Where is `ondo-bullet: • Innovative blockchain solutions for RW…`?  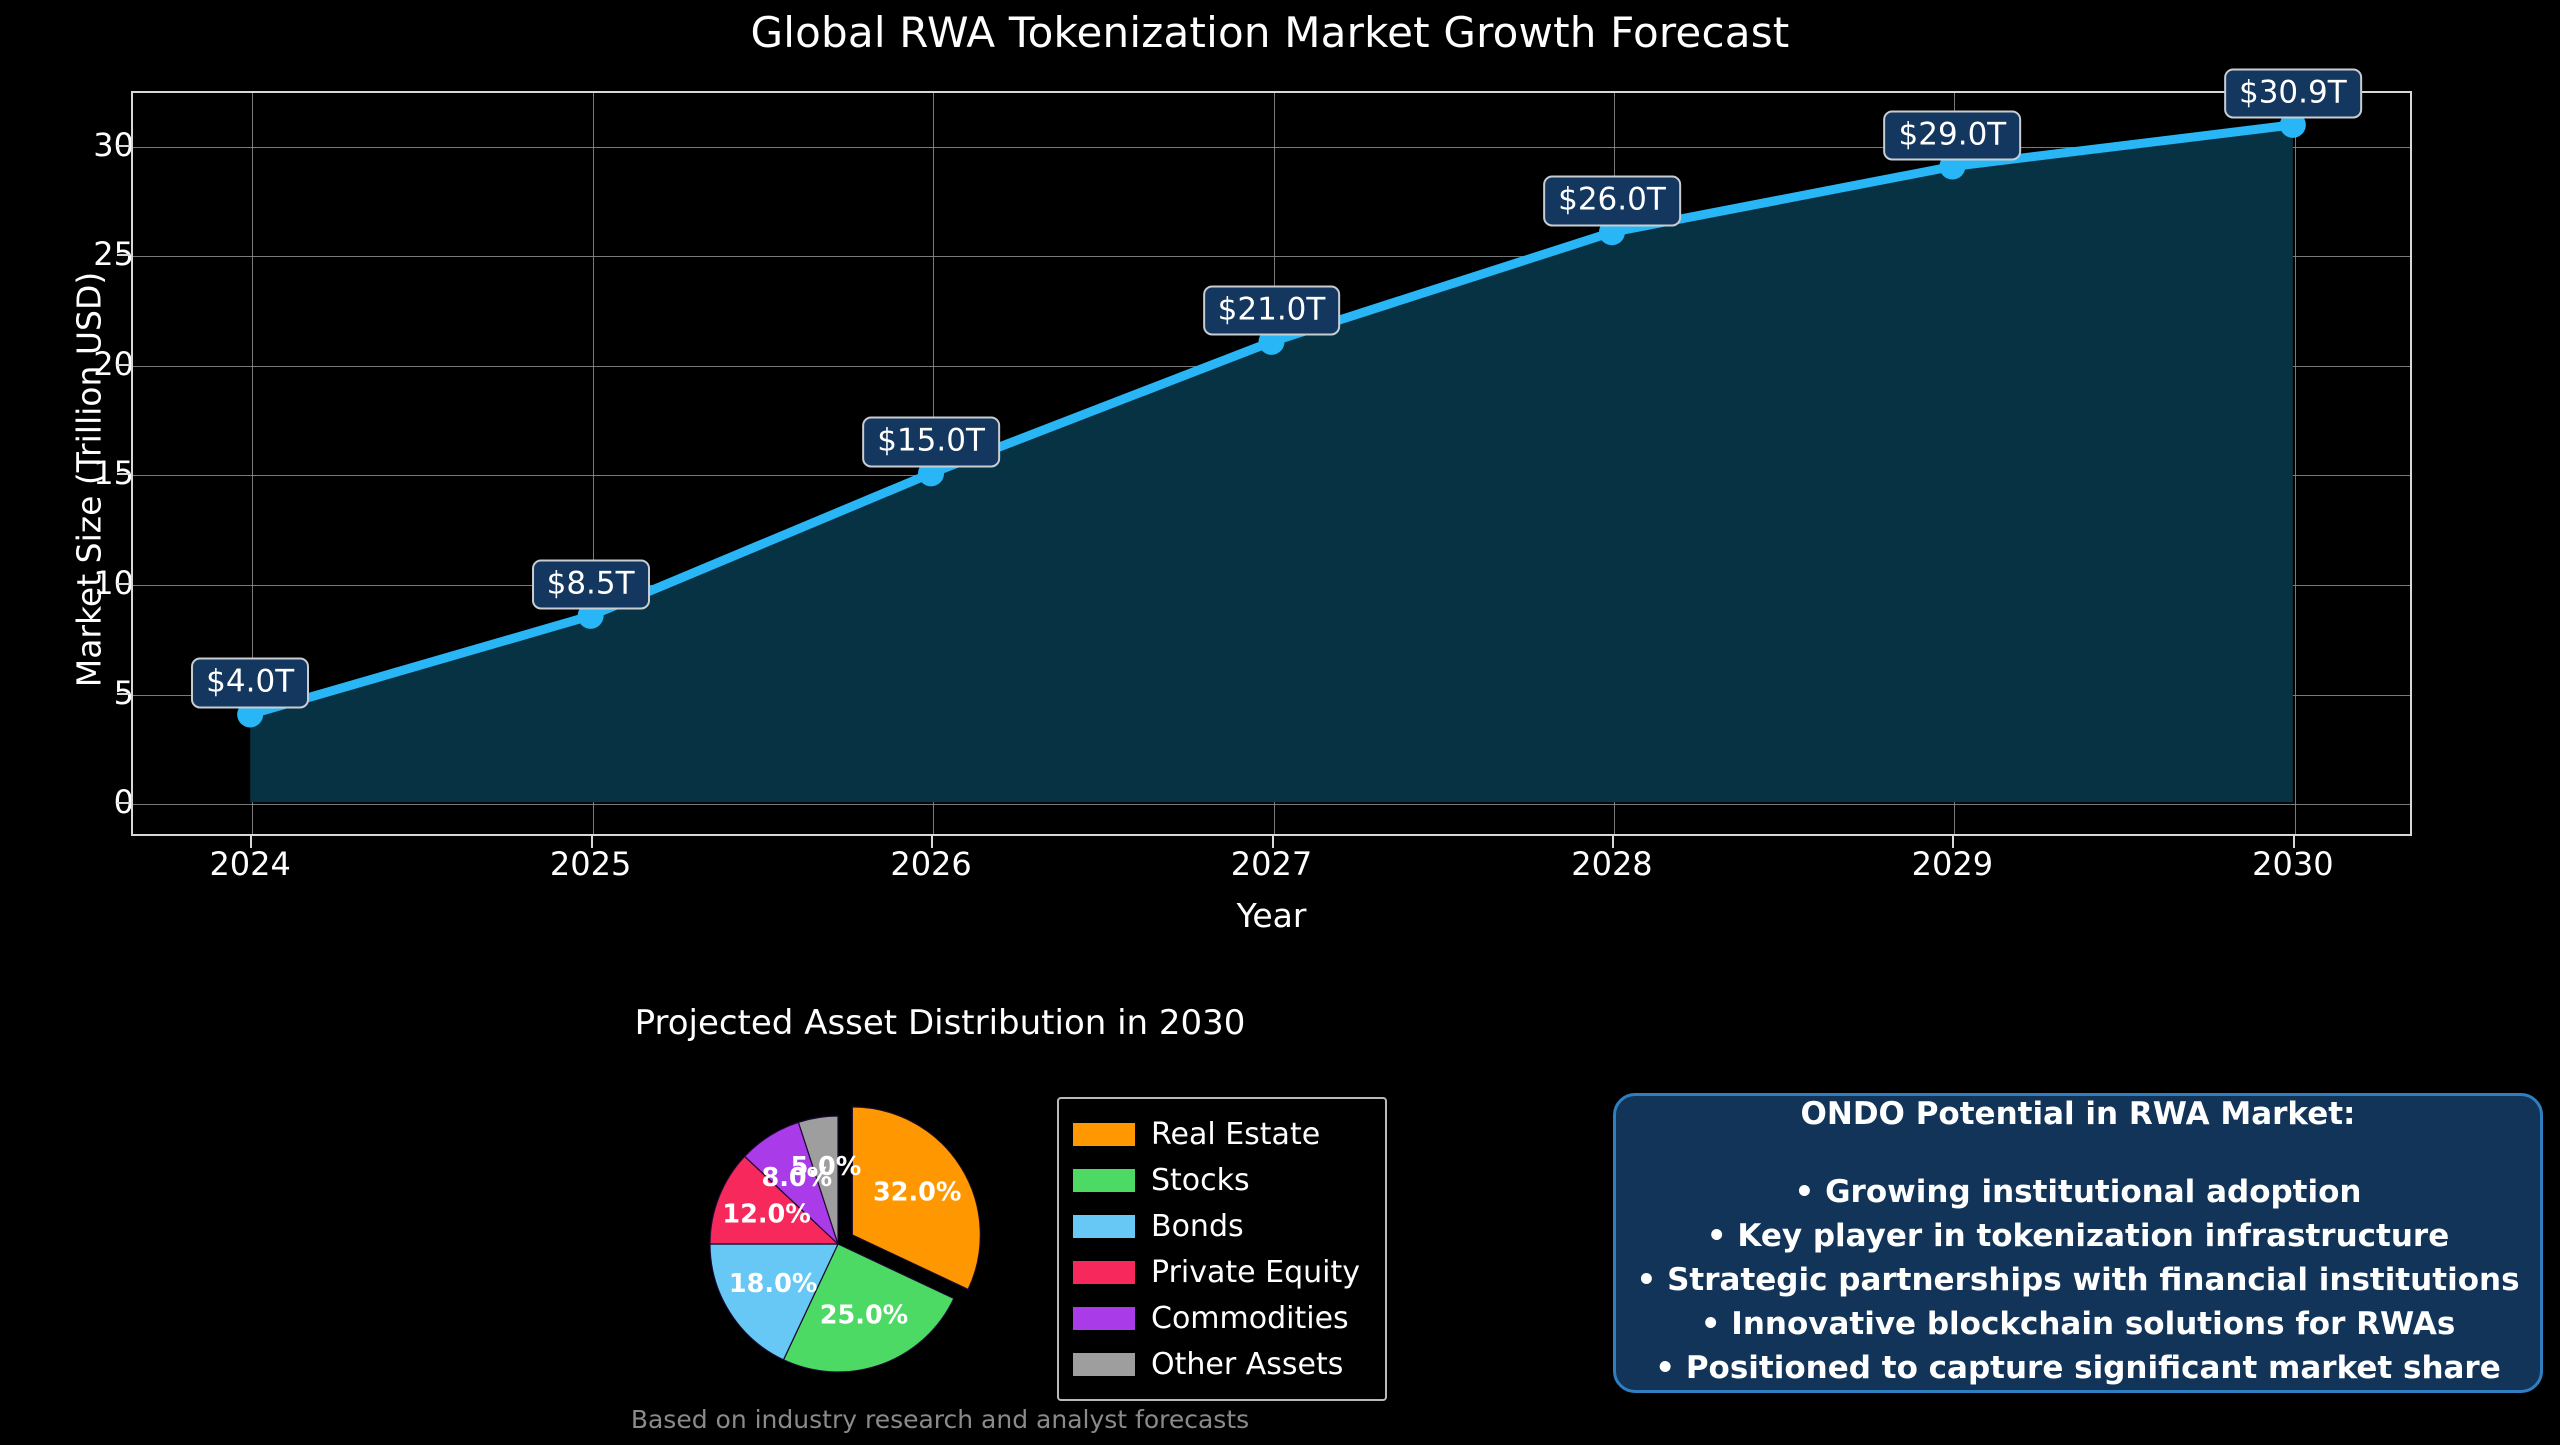 ondo-bullet: • Innovative blockchain solutions for RW… is located at coordinates (2078, 1324).